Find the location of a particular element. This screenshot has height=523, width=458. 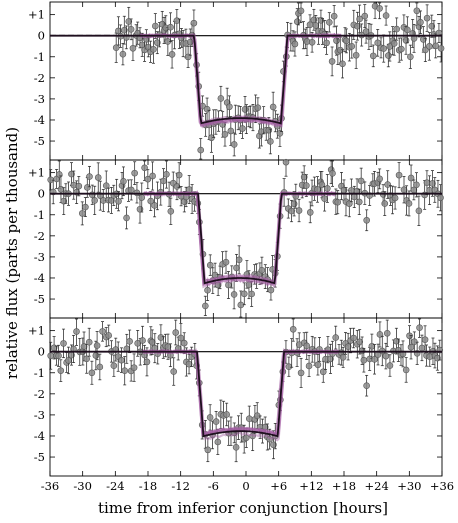

x-tick-label: +30 is located at coordinates (409, 486).